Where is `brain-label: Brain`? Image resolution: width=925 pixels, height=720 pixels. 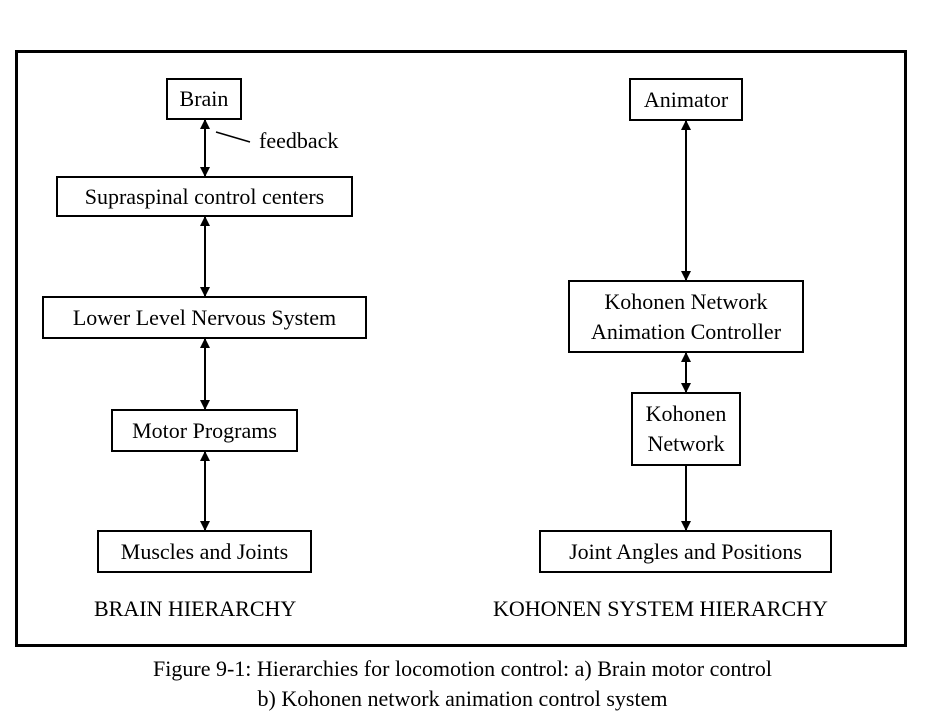
brain-label: Brain is located at coordinates (204, 98).